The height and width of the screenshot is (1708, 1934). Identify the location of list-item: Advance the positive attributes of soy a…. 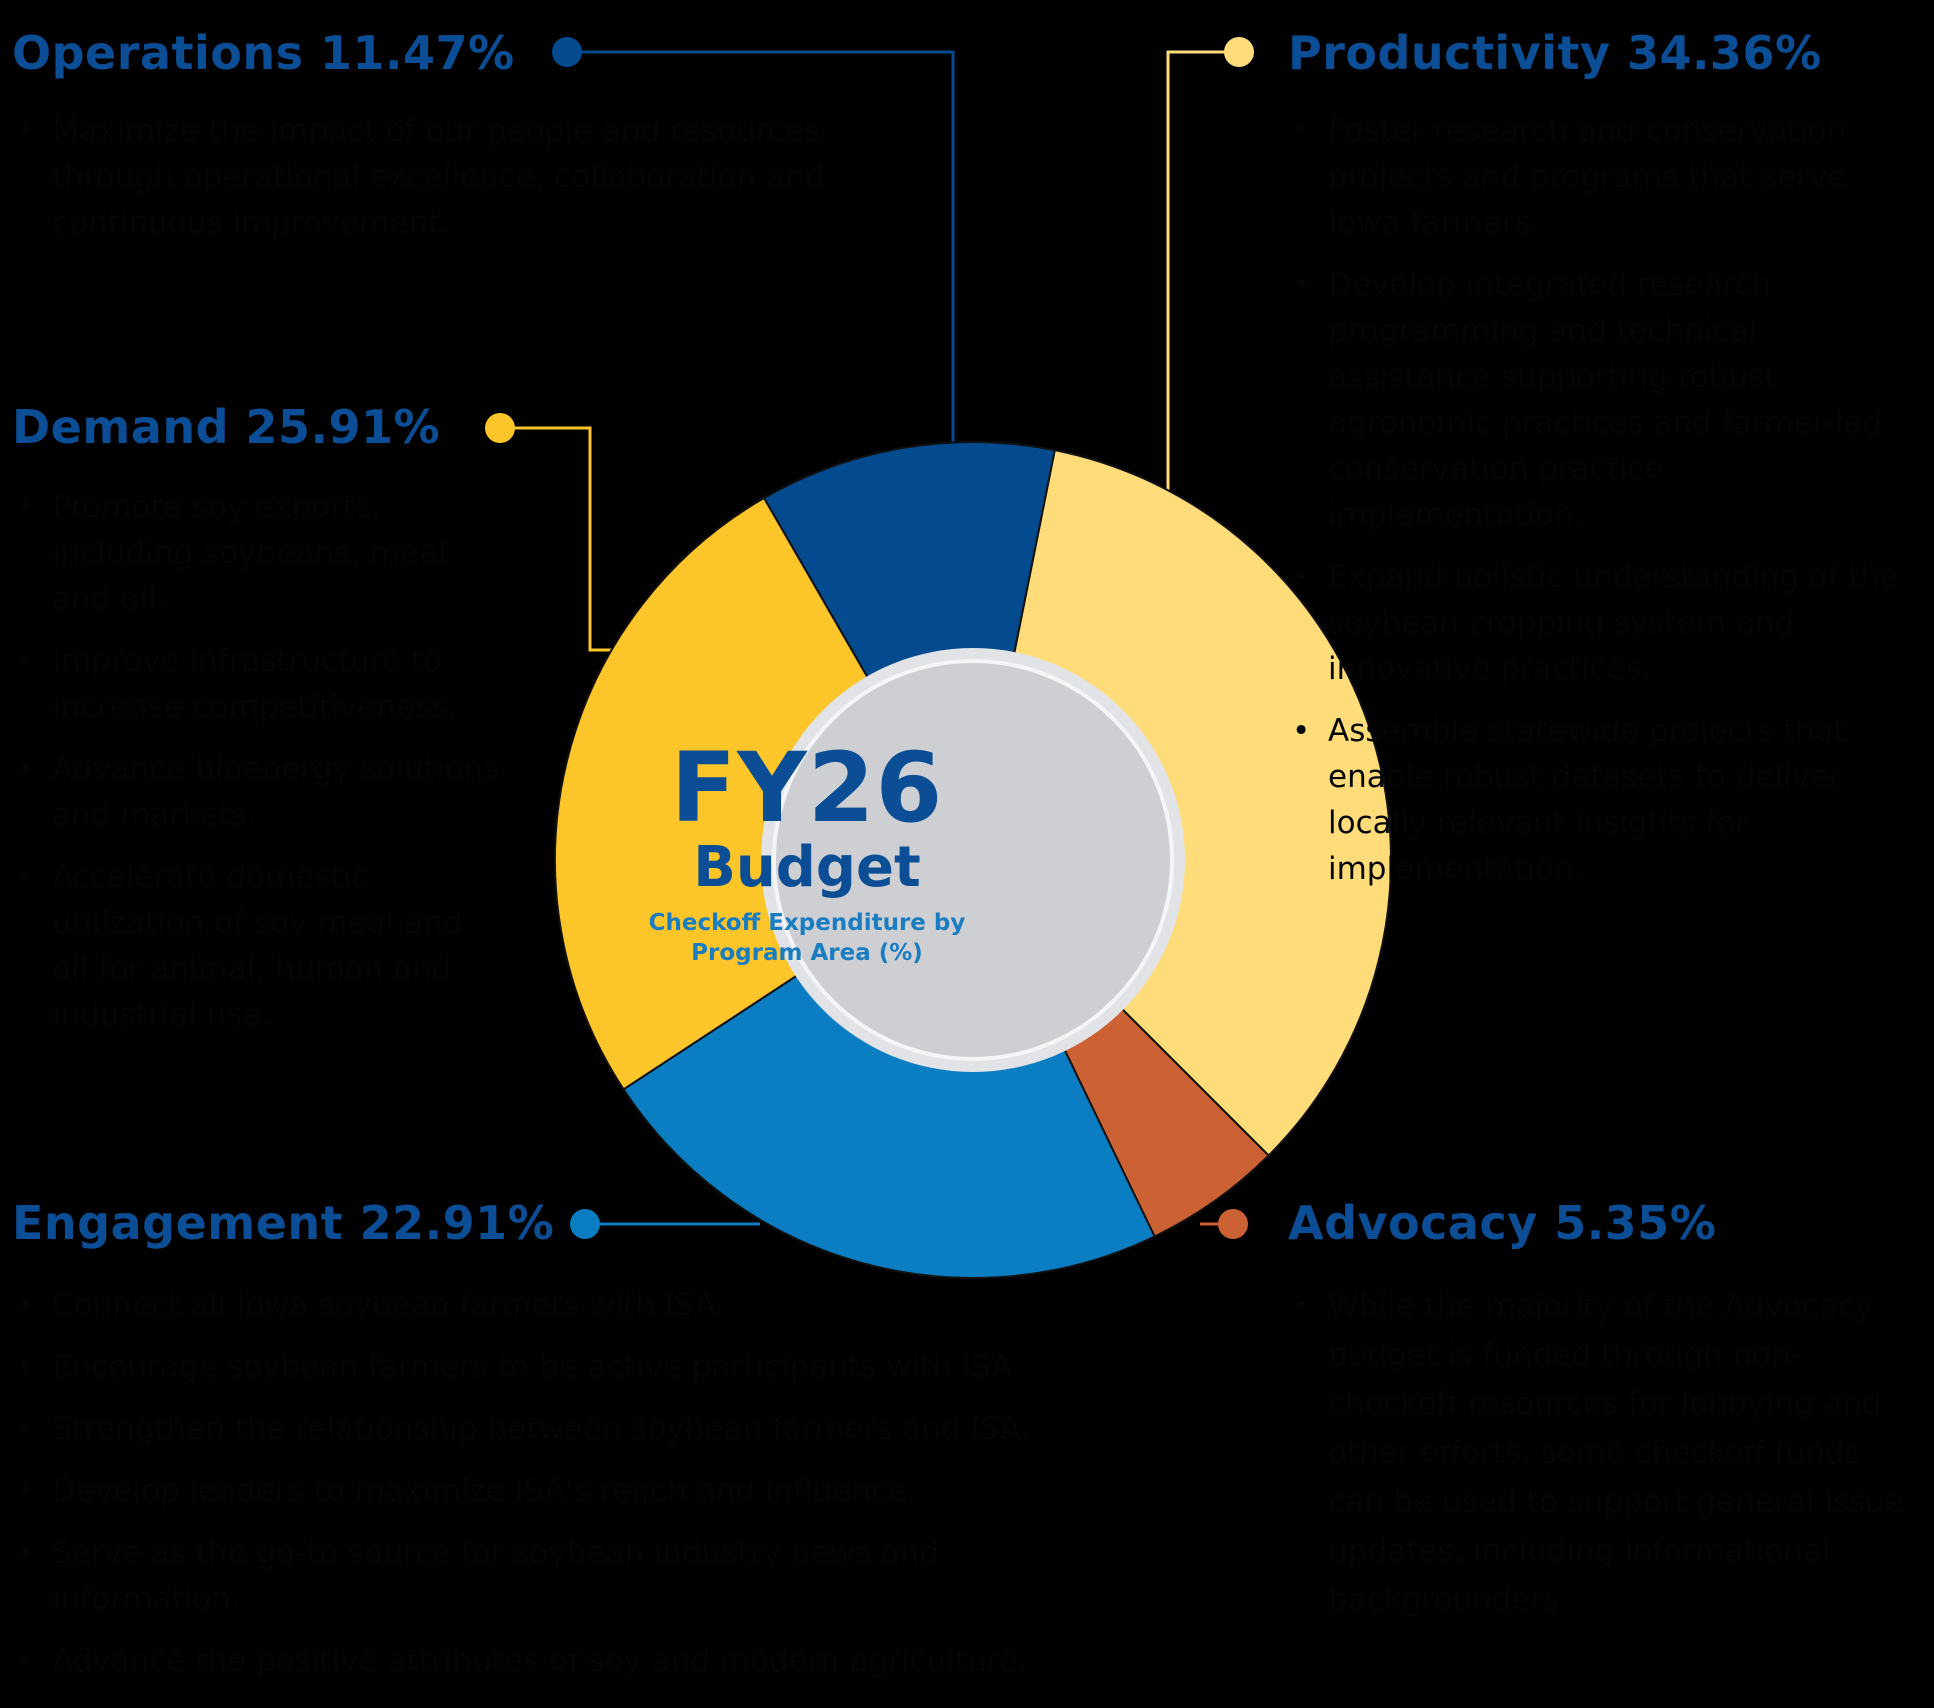
(552, 1661).